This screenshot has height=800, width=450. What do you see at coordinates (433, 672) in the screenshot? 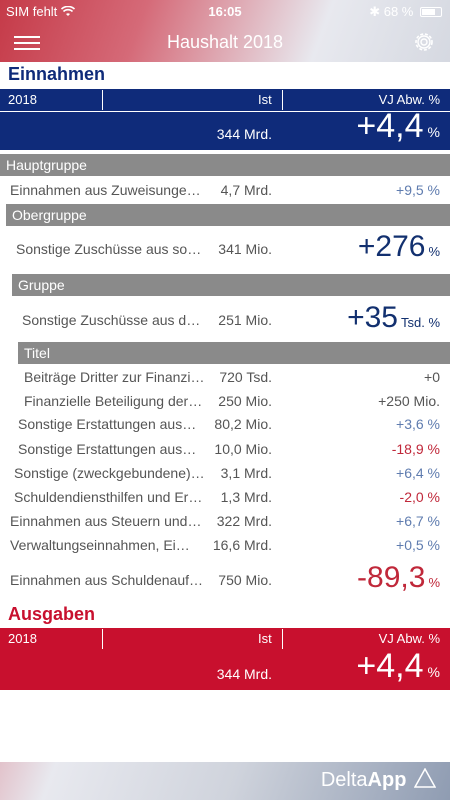
I see `ausgaben-total-unit: %` at bounding box center [433, 672].